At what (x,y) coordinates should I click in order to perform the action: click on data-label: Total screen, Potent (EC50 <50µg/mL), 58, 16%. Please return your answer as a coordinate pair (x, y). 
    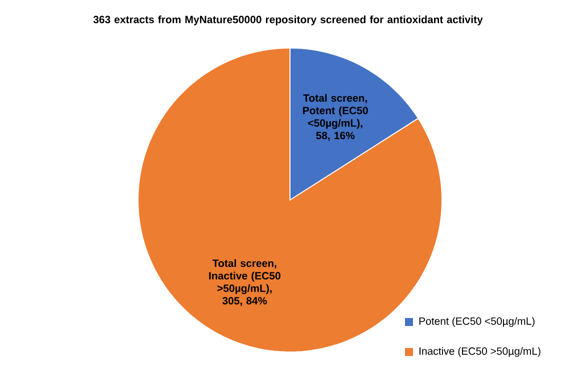
    Looking at the image, I should click on (335, 117).